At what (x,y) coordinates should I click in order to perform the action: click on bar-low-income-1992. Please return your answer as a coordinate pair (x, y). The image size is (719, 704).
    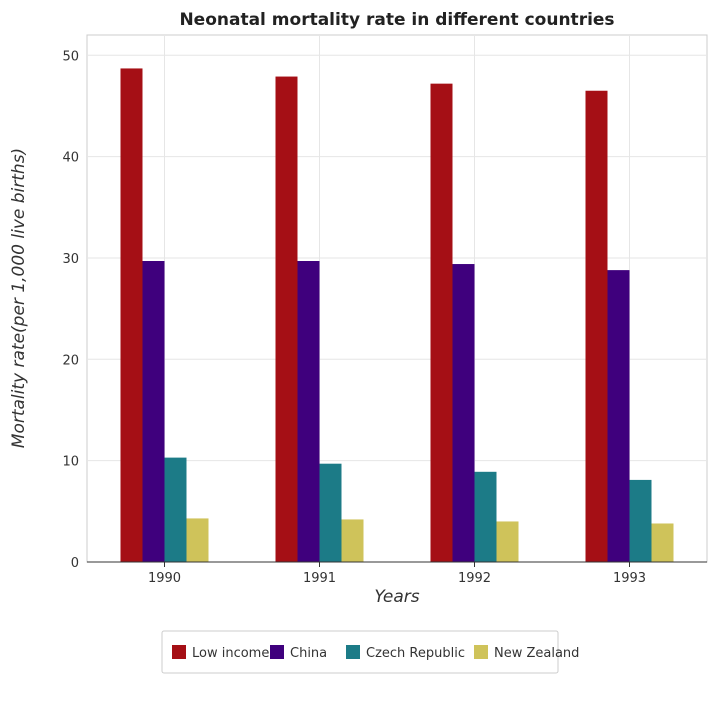
    Looking at the image, I should click on (441, 323).